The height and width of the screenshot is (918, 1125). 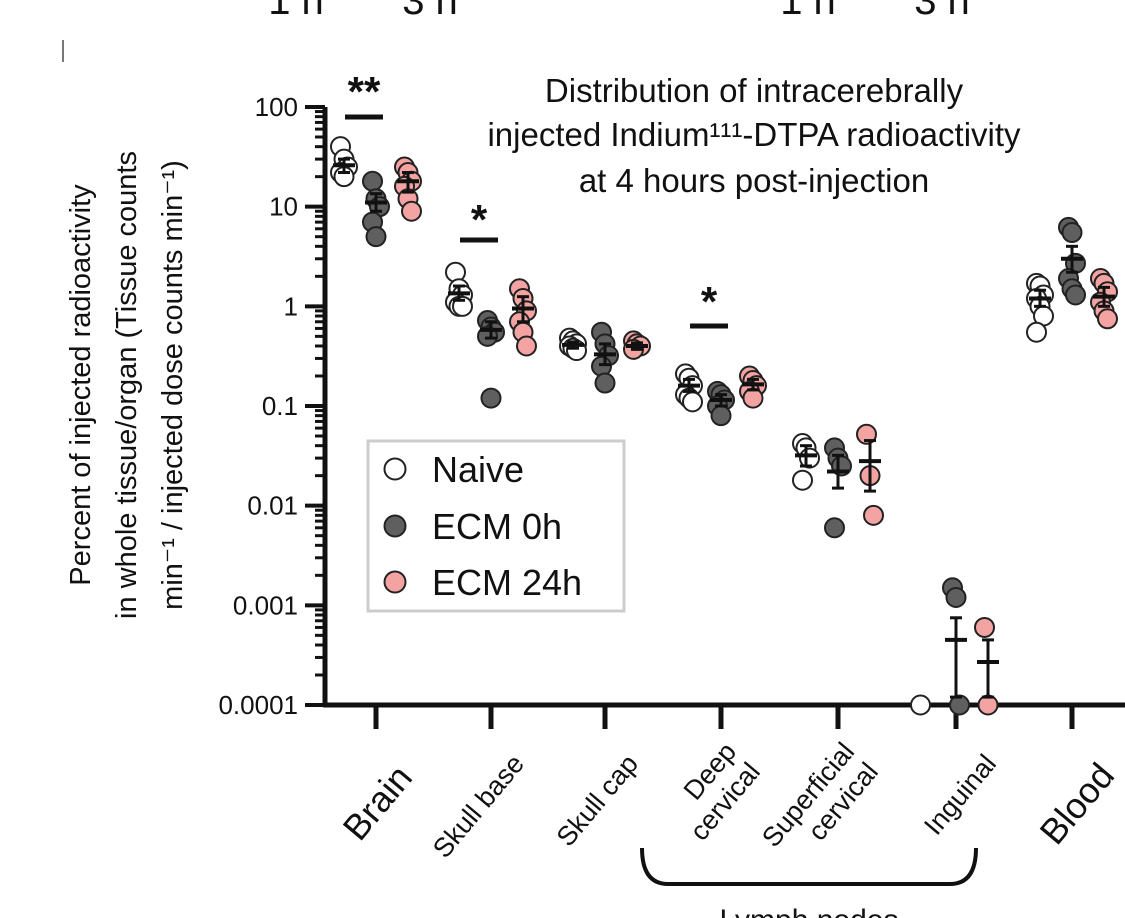 I want to click on y-tick-label: 10, so click(x=283, y=207).